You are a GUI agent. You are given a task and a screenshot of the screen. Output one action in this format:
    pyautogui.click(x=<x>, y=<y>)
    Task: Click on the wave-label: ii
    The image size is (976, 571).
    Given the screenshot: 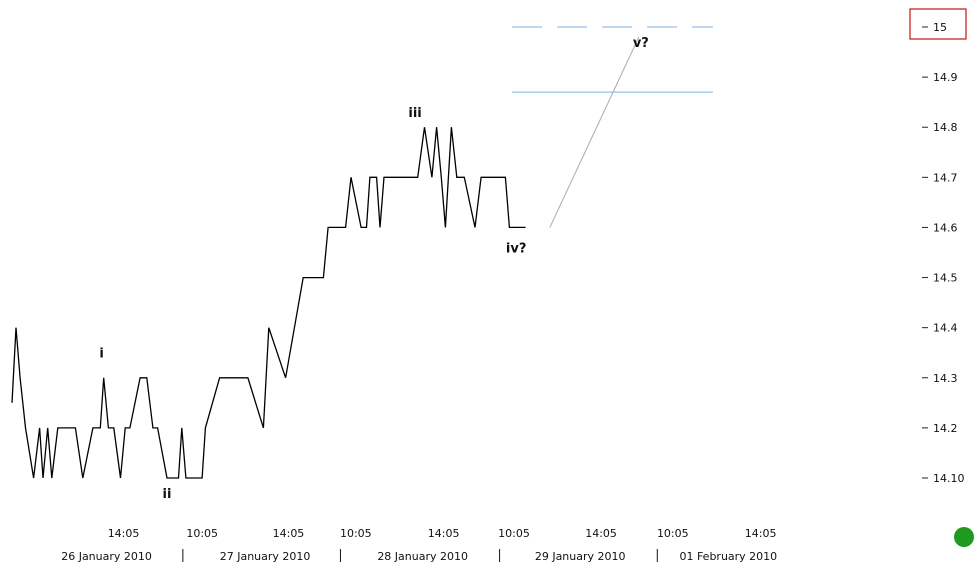 What is the action you would take?
    pyautogui.click(x=167, y=494)
    